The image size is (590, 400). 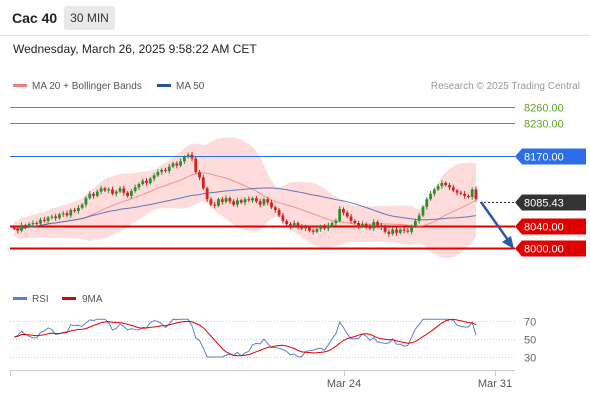 I want to click on rsi-axis-label-2: 30, so click(x=530, y=359).